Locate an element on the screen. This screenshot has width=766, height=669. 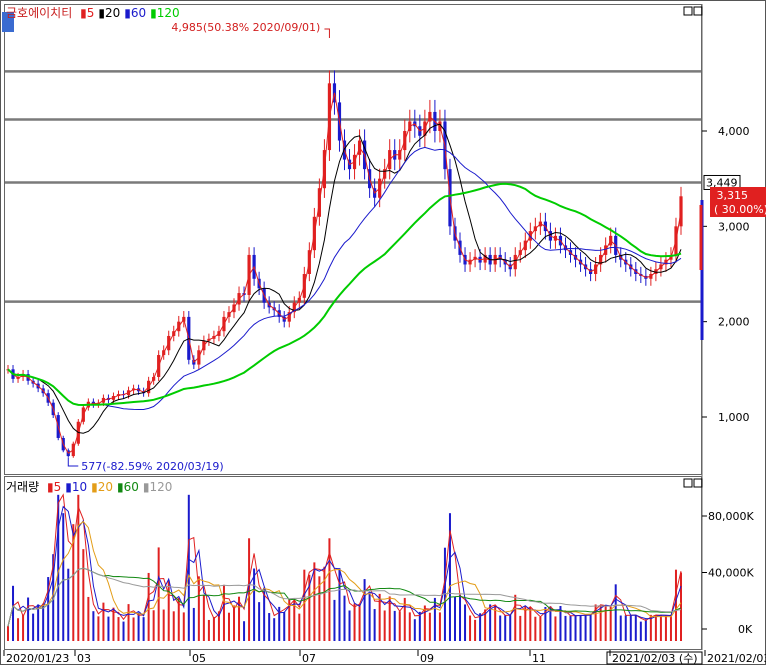
volume-tick-label: 0K is located at coordinates (745, 629).